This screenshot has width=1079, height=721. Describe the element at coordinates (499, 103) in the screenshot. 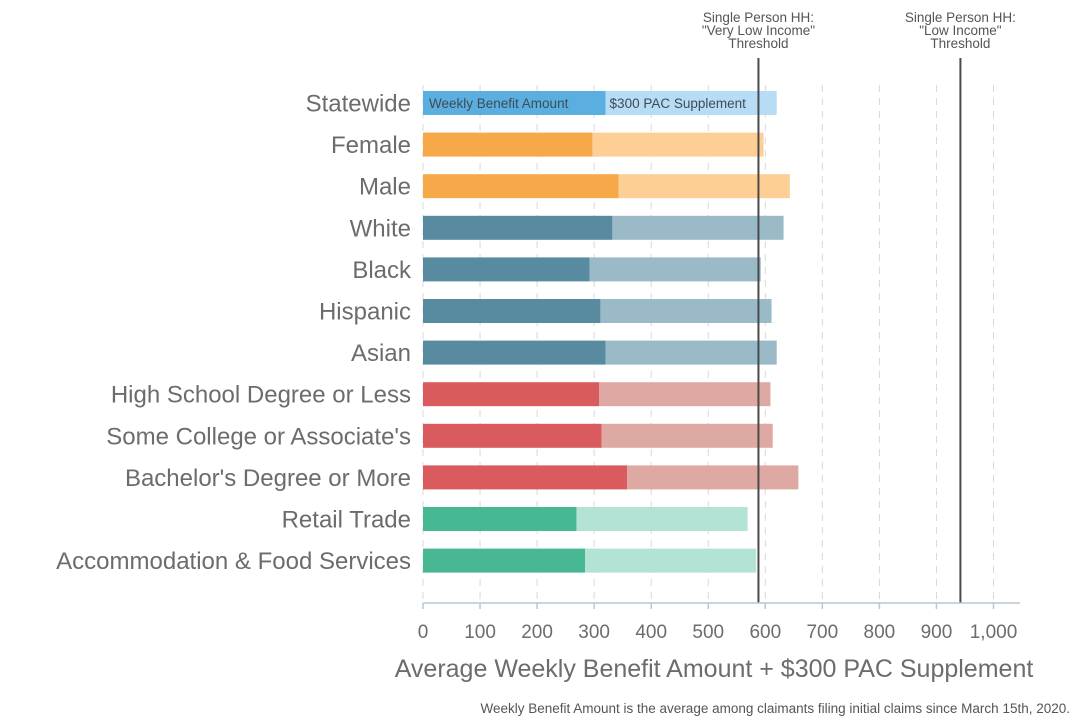

I see `bar-label-weekly-benefit: Weekly Benefit Amount` at that location.